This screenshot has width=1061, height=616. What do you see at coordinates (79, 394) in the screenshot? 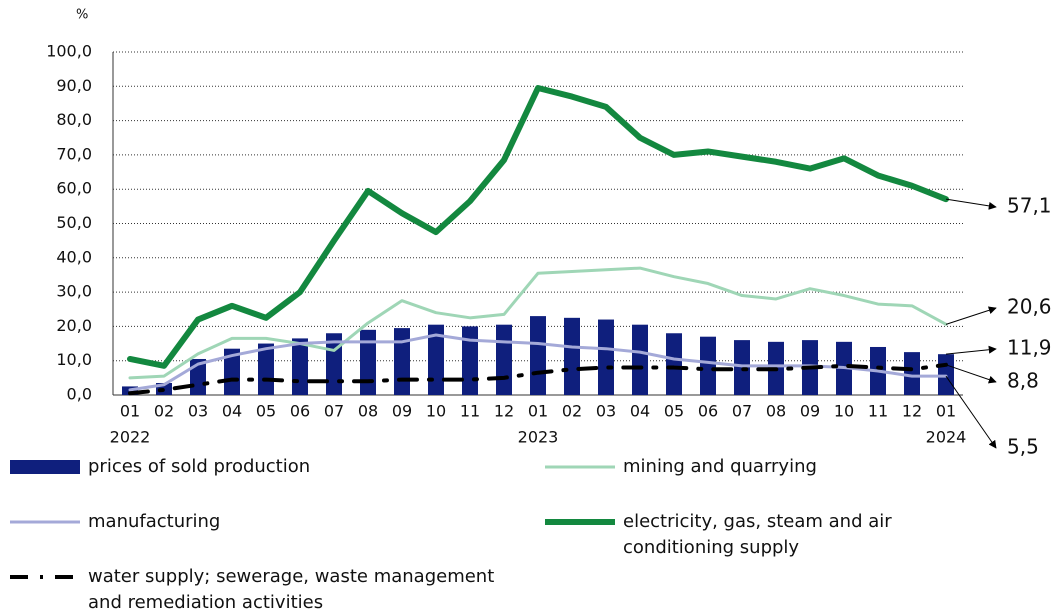
I see `y-tick-label: 0,0` at bounding box center [79, 394].